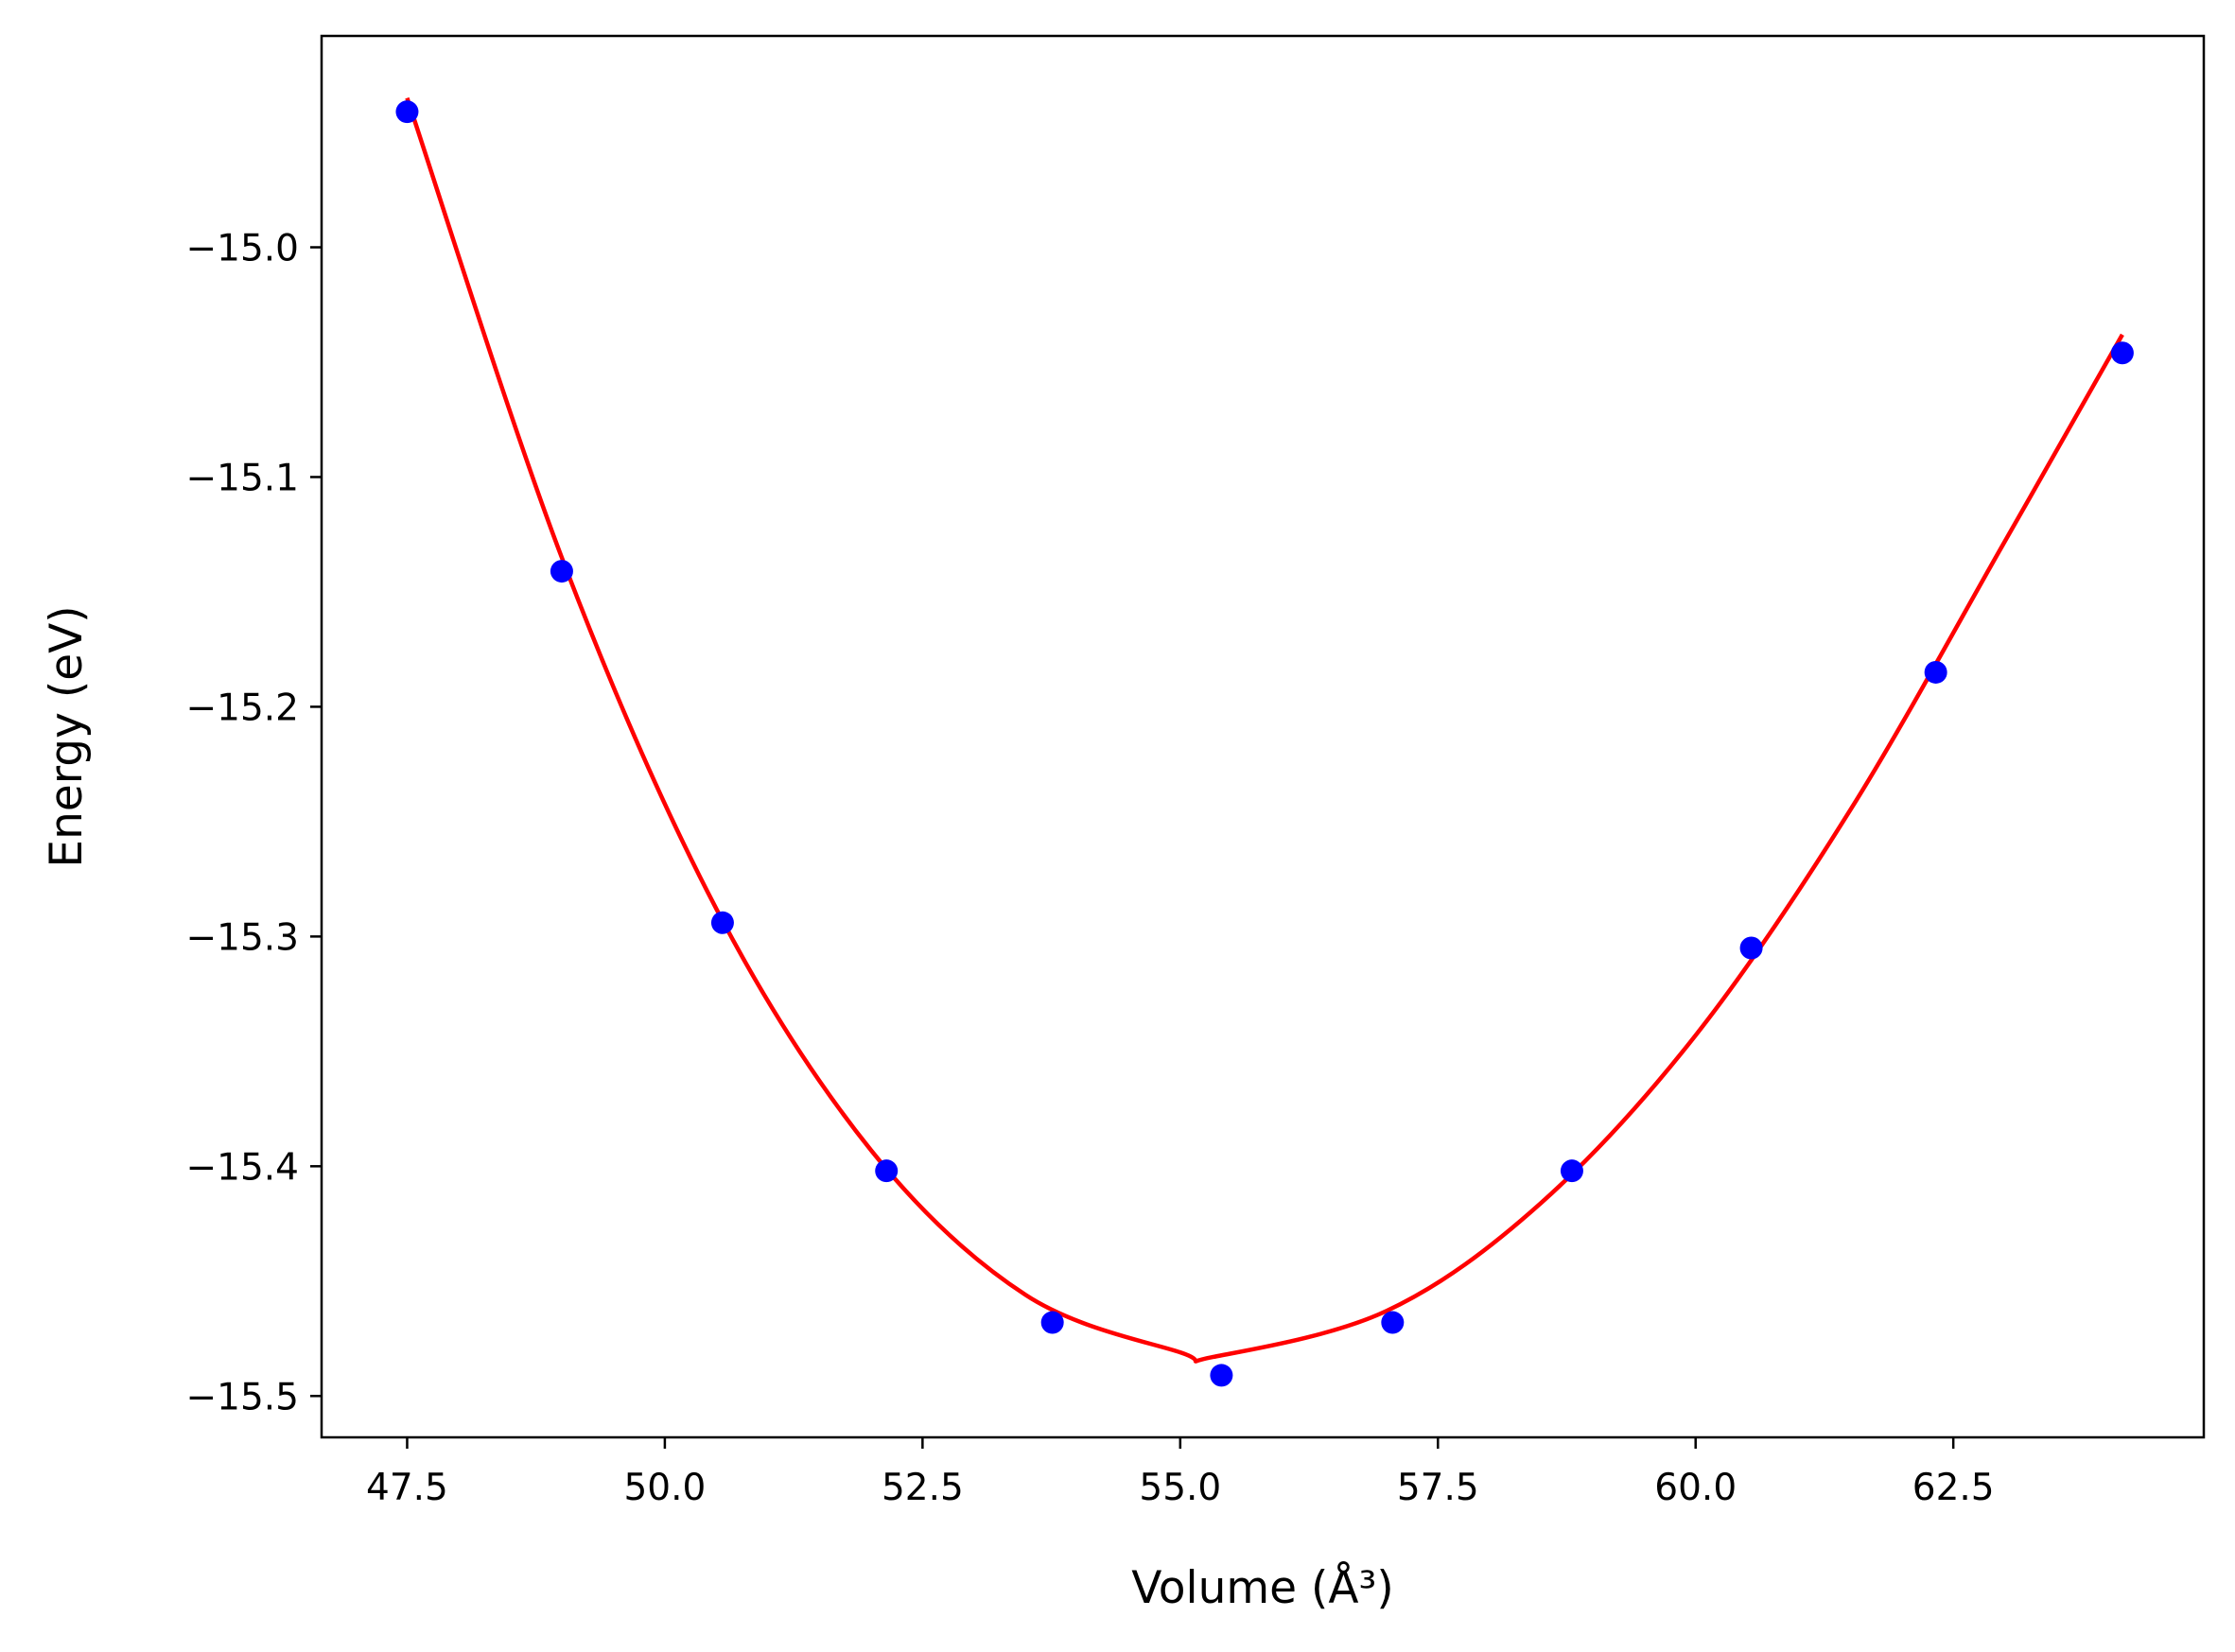  What do you see at coordinates (242, 938) in the screenshot?
I see `y-tick-label: −15.3` at bounding box center [242, 938].